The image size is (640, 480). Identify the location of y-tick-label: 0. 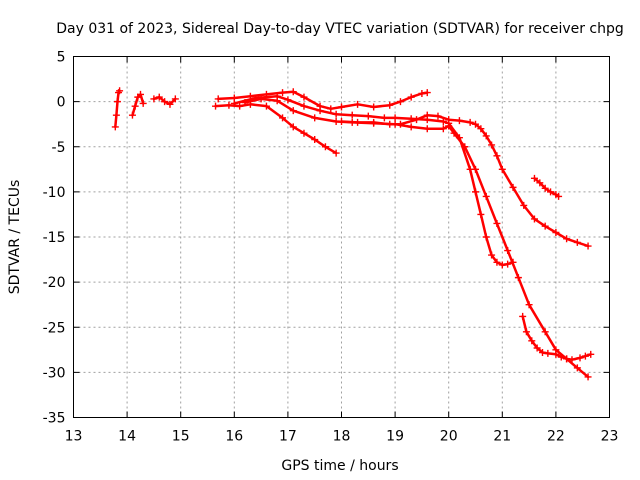
(61, 103).